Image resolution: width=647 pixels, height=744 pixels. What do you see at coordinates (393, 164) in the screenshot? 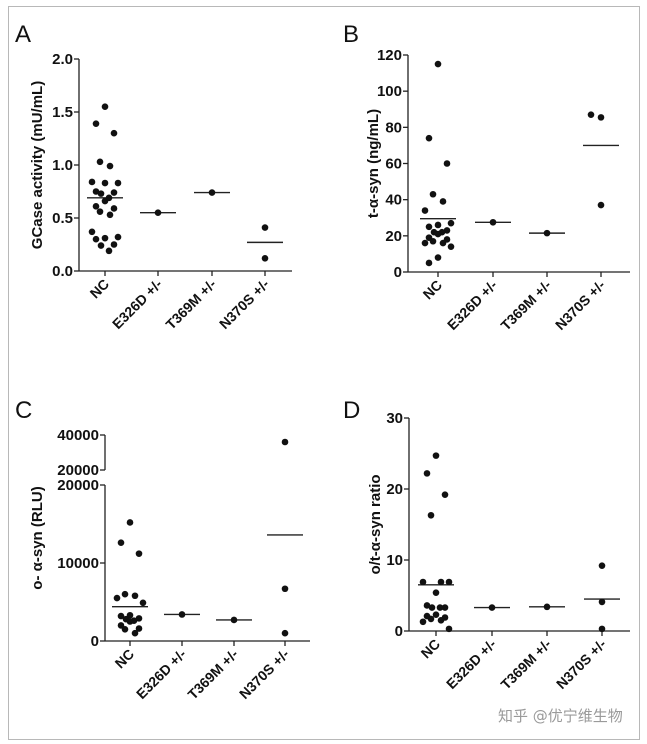
I see `y-tick-label: 60` at bounding box center [393, 164].